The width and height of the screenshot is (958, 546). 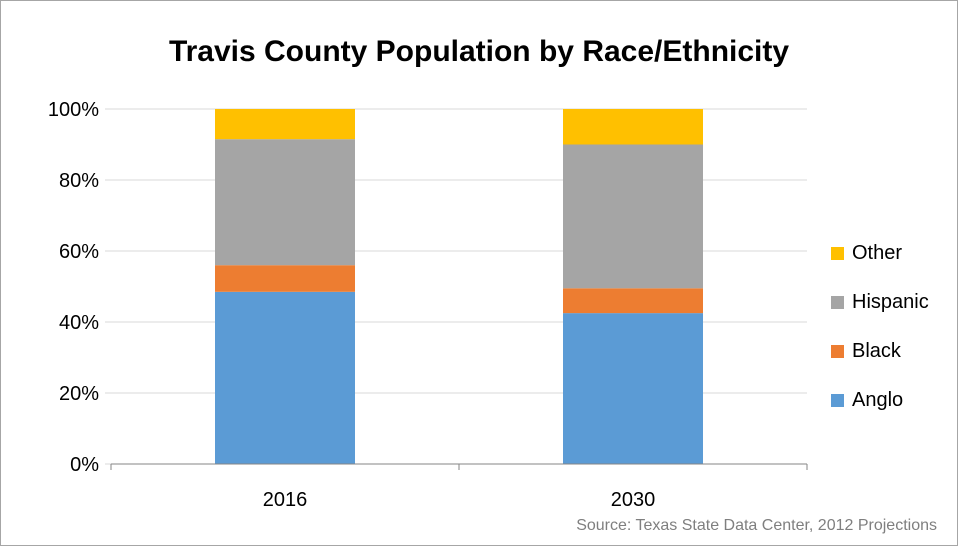 I want to click on y-tick-label: 60%, so click(x=79, y=252).